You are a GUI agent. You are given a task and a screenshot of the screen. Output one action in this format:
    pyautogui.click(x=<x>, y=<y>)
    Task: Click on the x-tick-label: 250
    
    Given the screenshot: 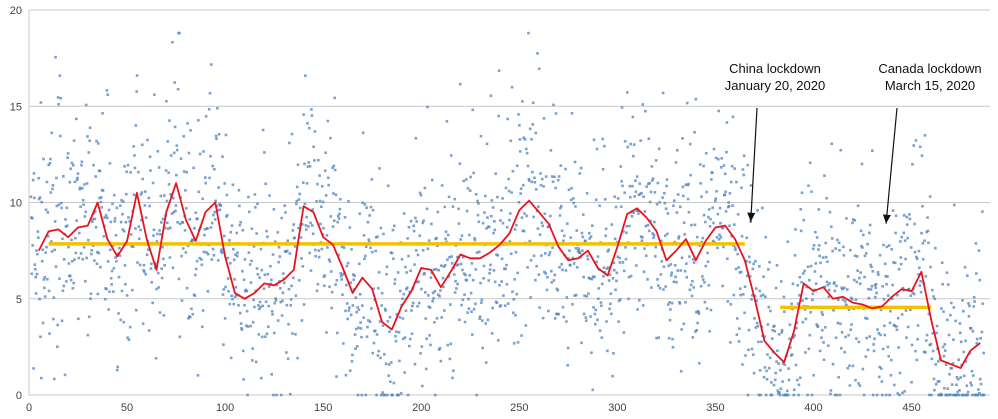 What is the action you would take?
    pyautogui.click(x=519, y=408)
    